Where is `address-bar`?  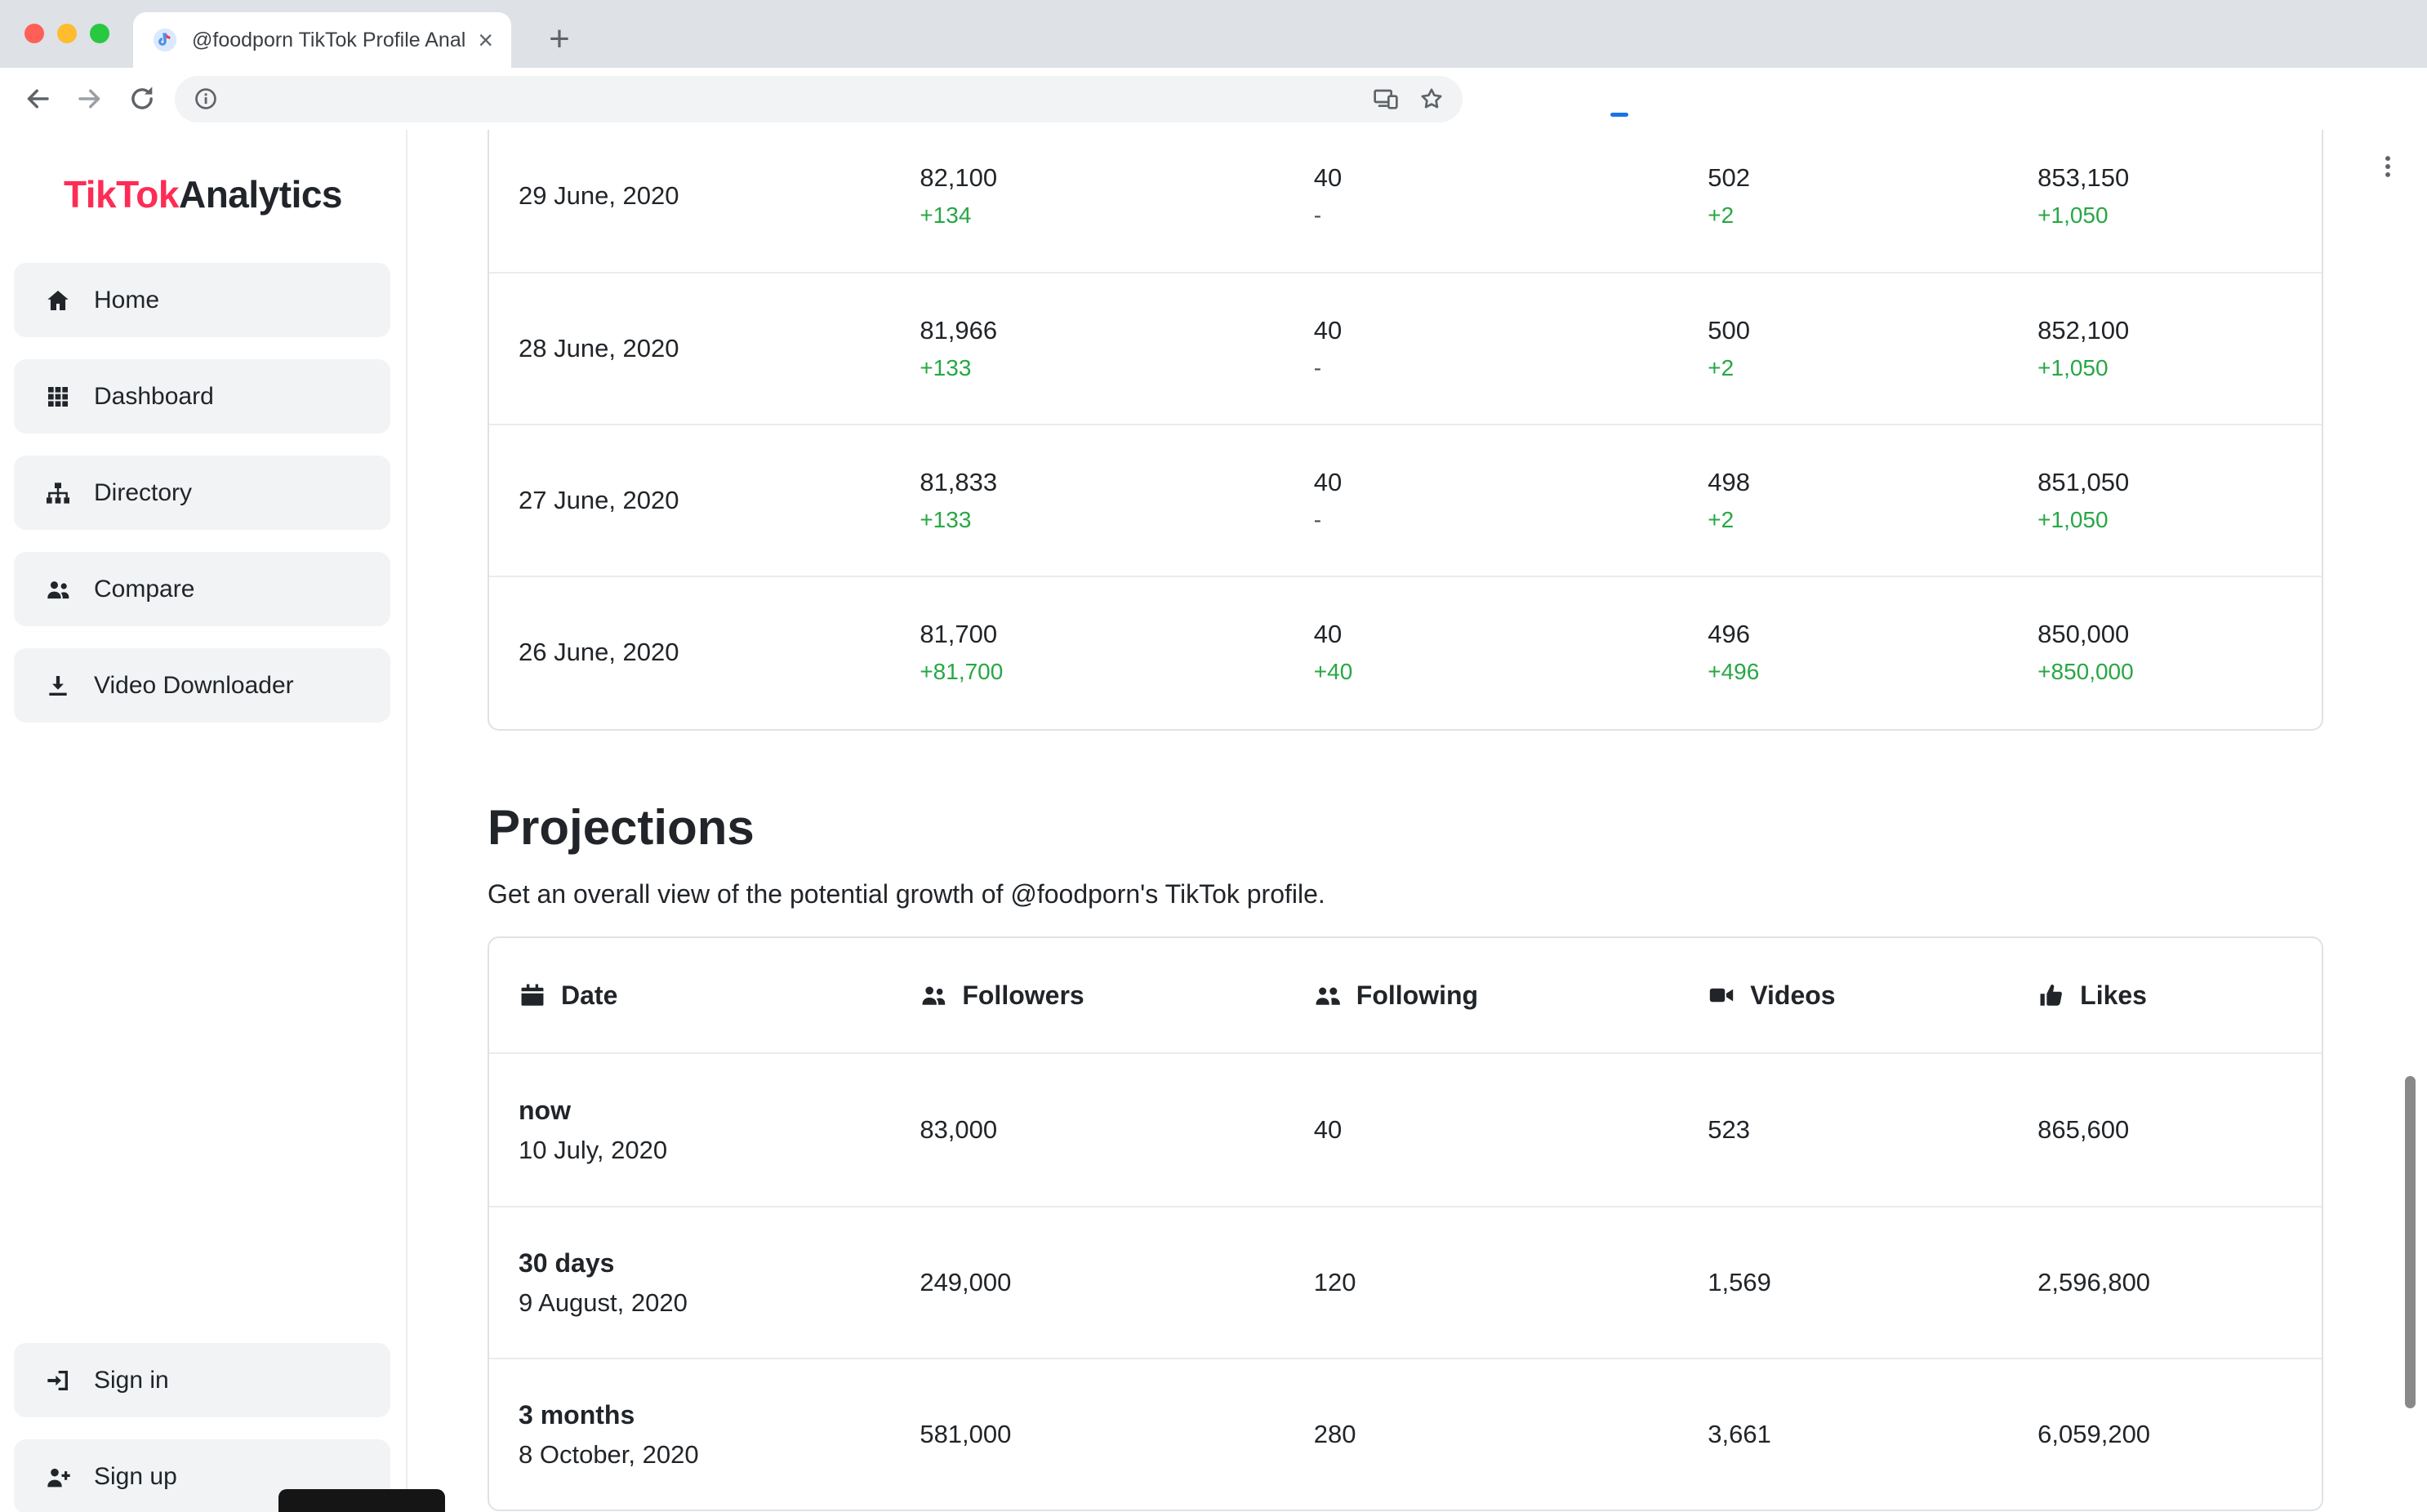 address-bar is located at coordinates (819, 98).